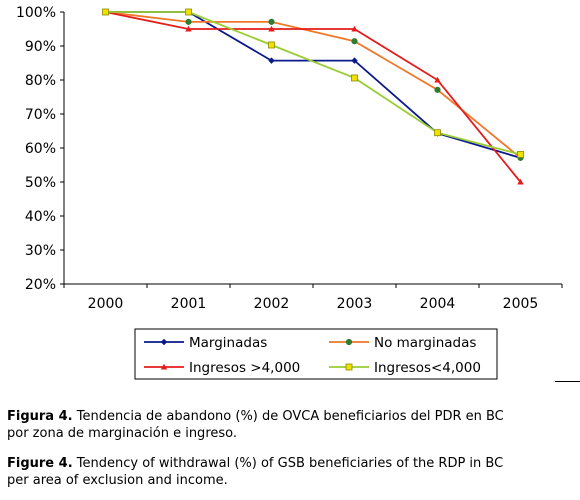  What do you see at coordinates (36, 13) in the screenshot?
I see `y-tick-label: 100%` at bounding box center [36, 13].